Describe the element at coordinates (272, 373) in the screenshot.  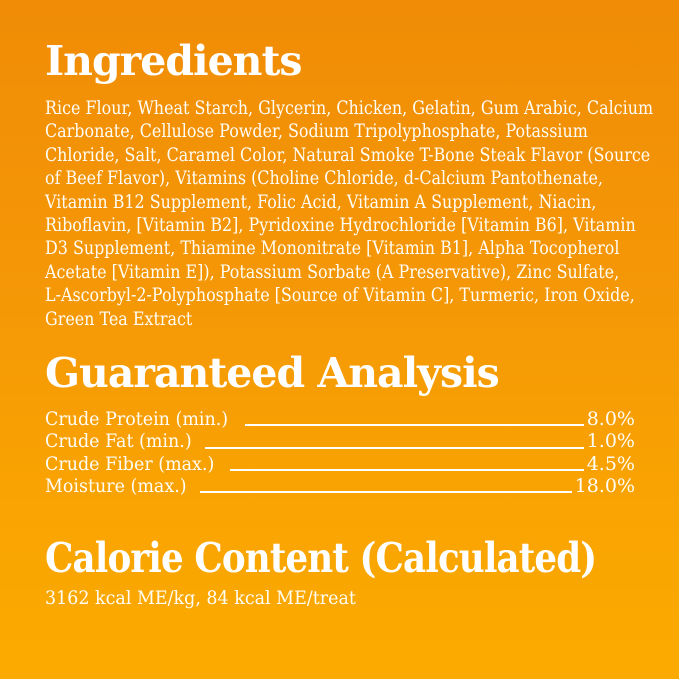
I see `guaranteed-analysis-heading: Guaranteed Analysis` at that location.